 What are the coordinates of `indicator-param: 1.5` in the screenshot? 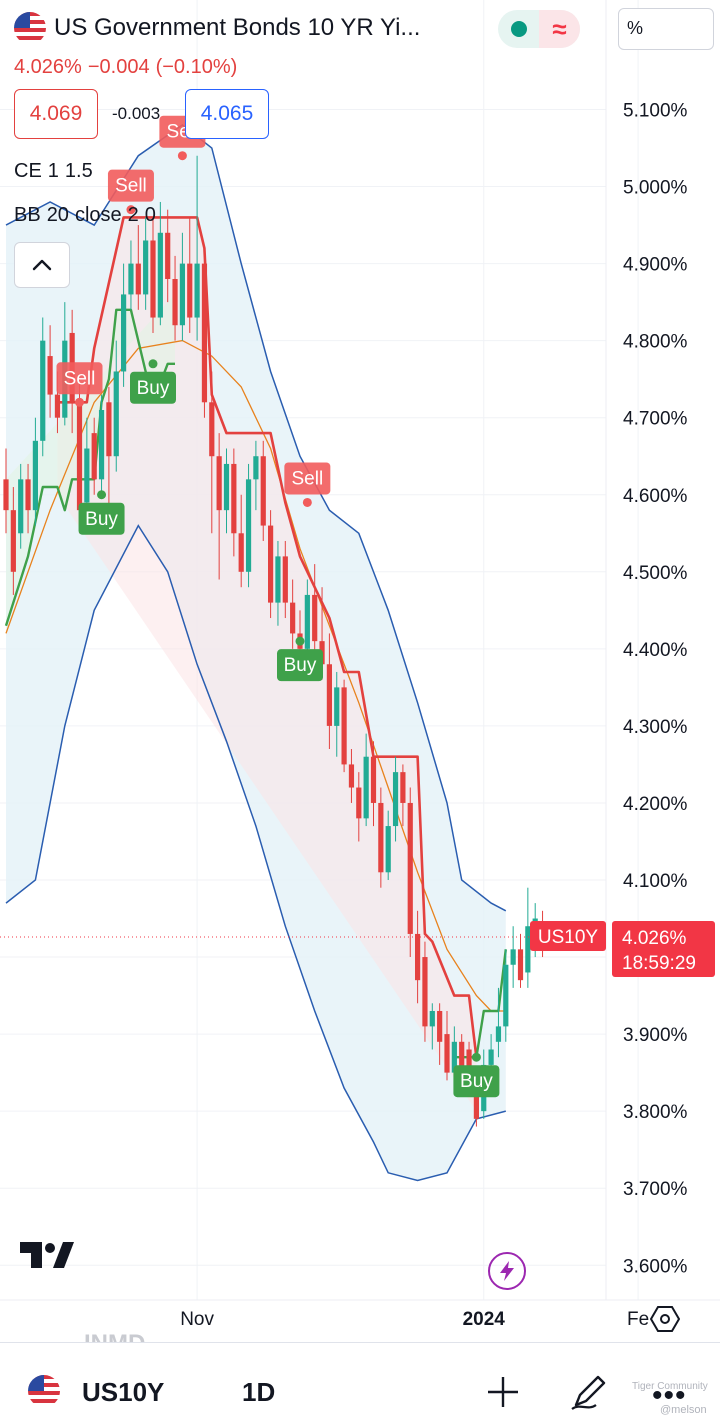 It's located at (78, 171).